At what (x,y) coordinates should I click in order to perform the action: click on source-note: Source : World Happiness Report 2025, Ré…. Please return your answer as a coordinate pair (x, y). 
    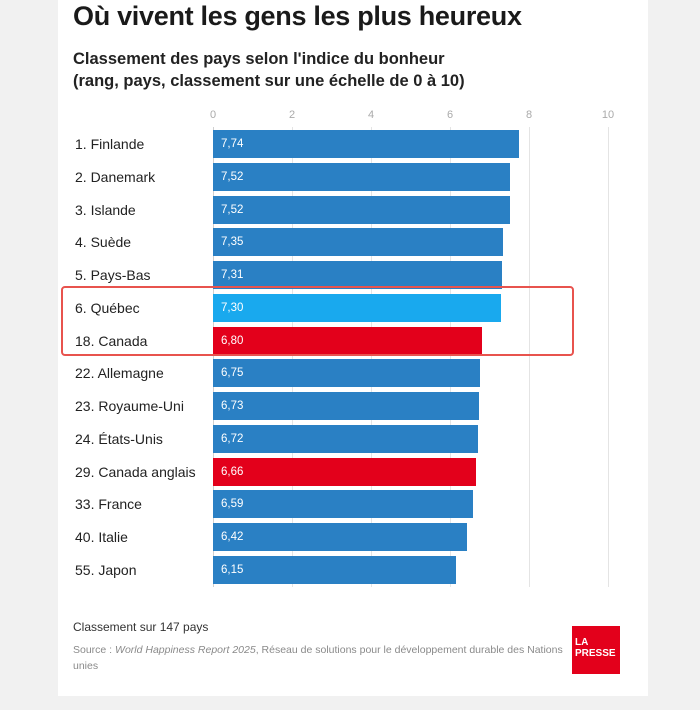
    Looking at the image, I should click on (320, 658).